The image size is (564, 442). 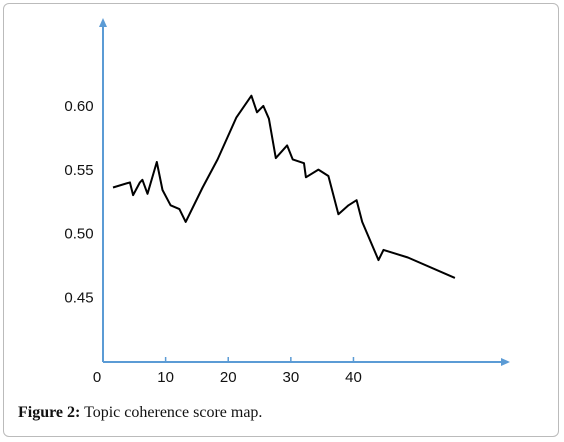 What do you see at coordinates (78, 297) in the screenshot?
I see `y-tick-label: 0.45` at bounding box center [78, 297].